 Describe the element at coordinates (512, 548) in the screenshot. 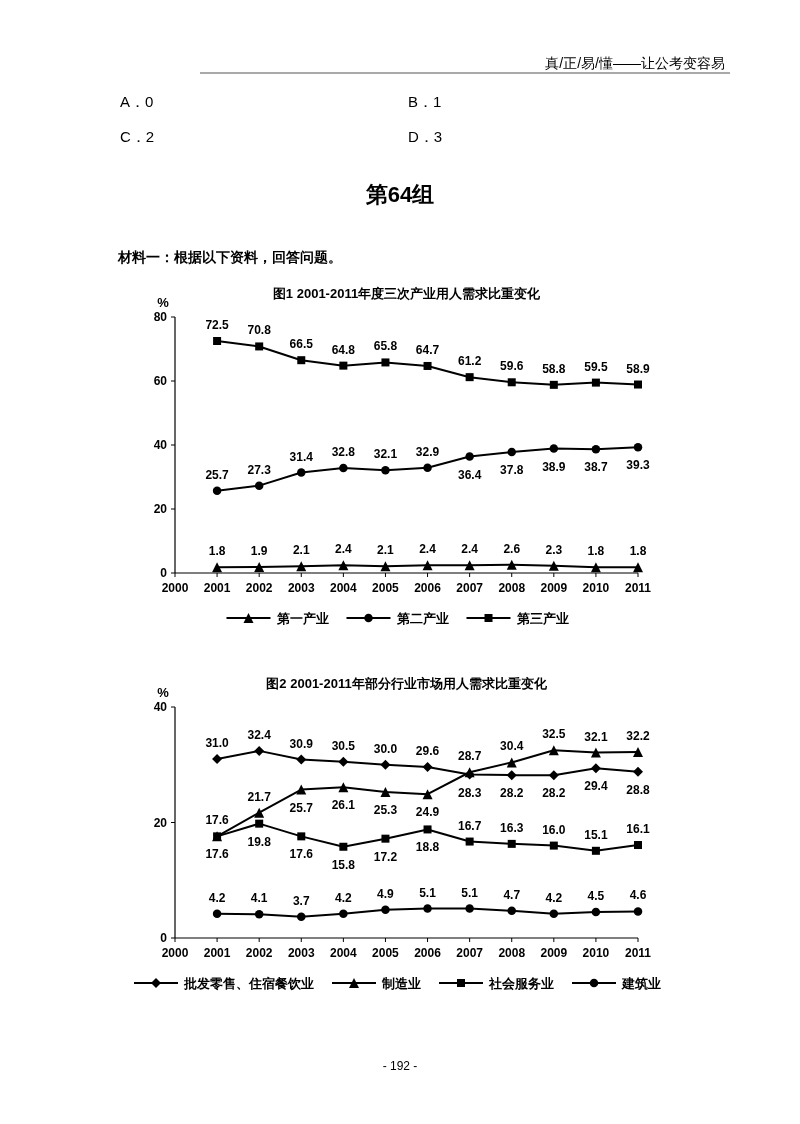

I see `data-label: 2.6` at that location.